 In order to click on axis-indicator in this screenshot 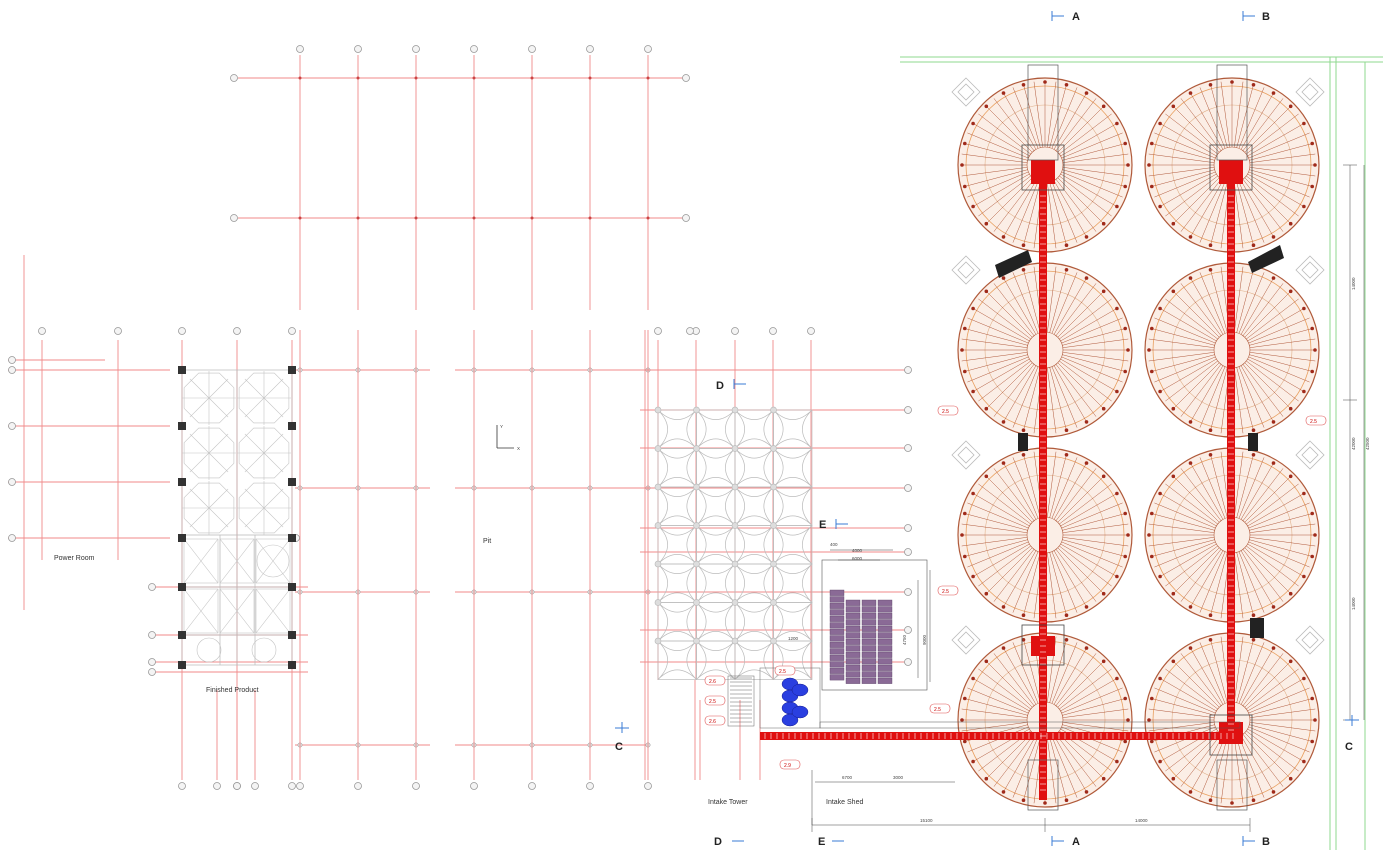, I will do `click(505, 437)`.